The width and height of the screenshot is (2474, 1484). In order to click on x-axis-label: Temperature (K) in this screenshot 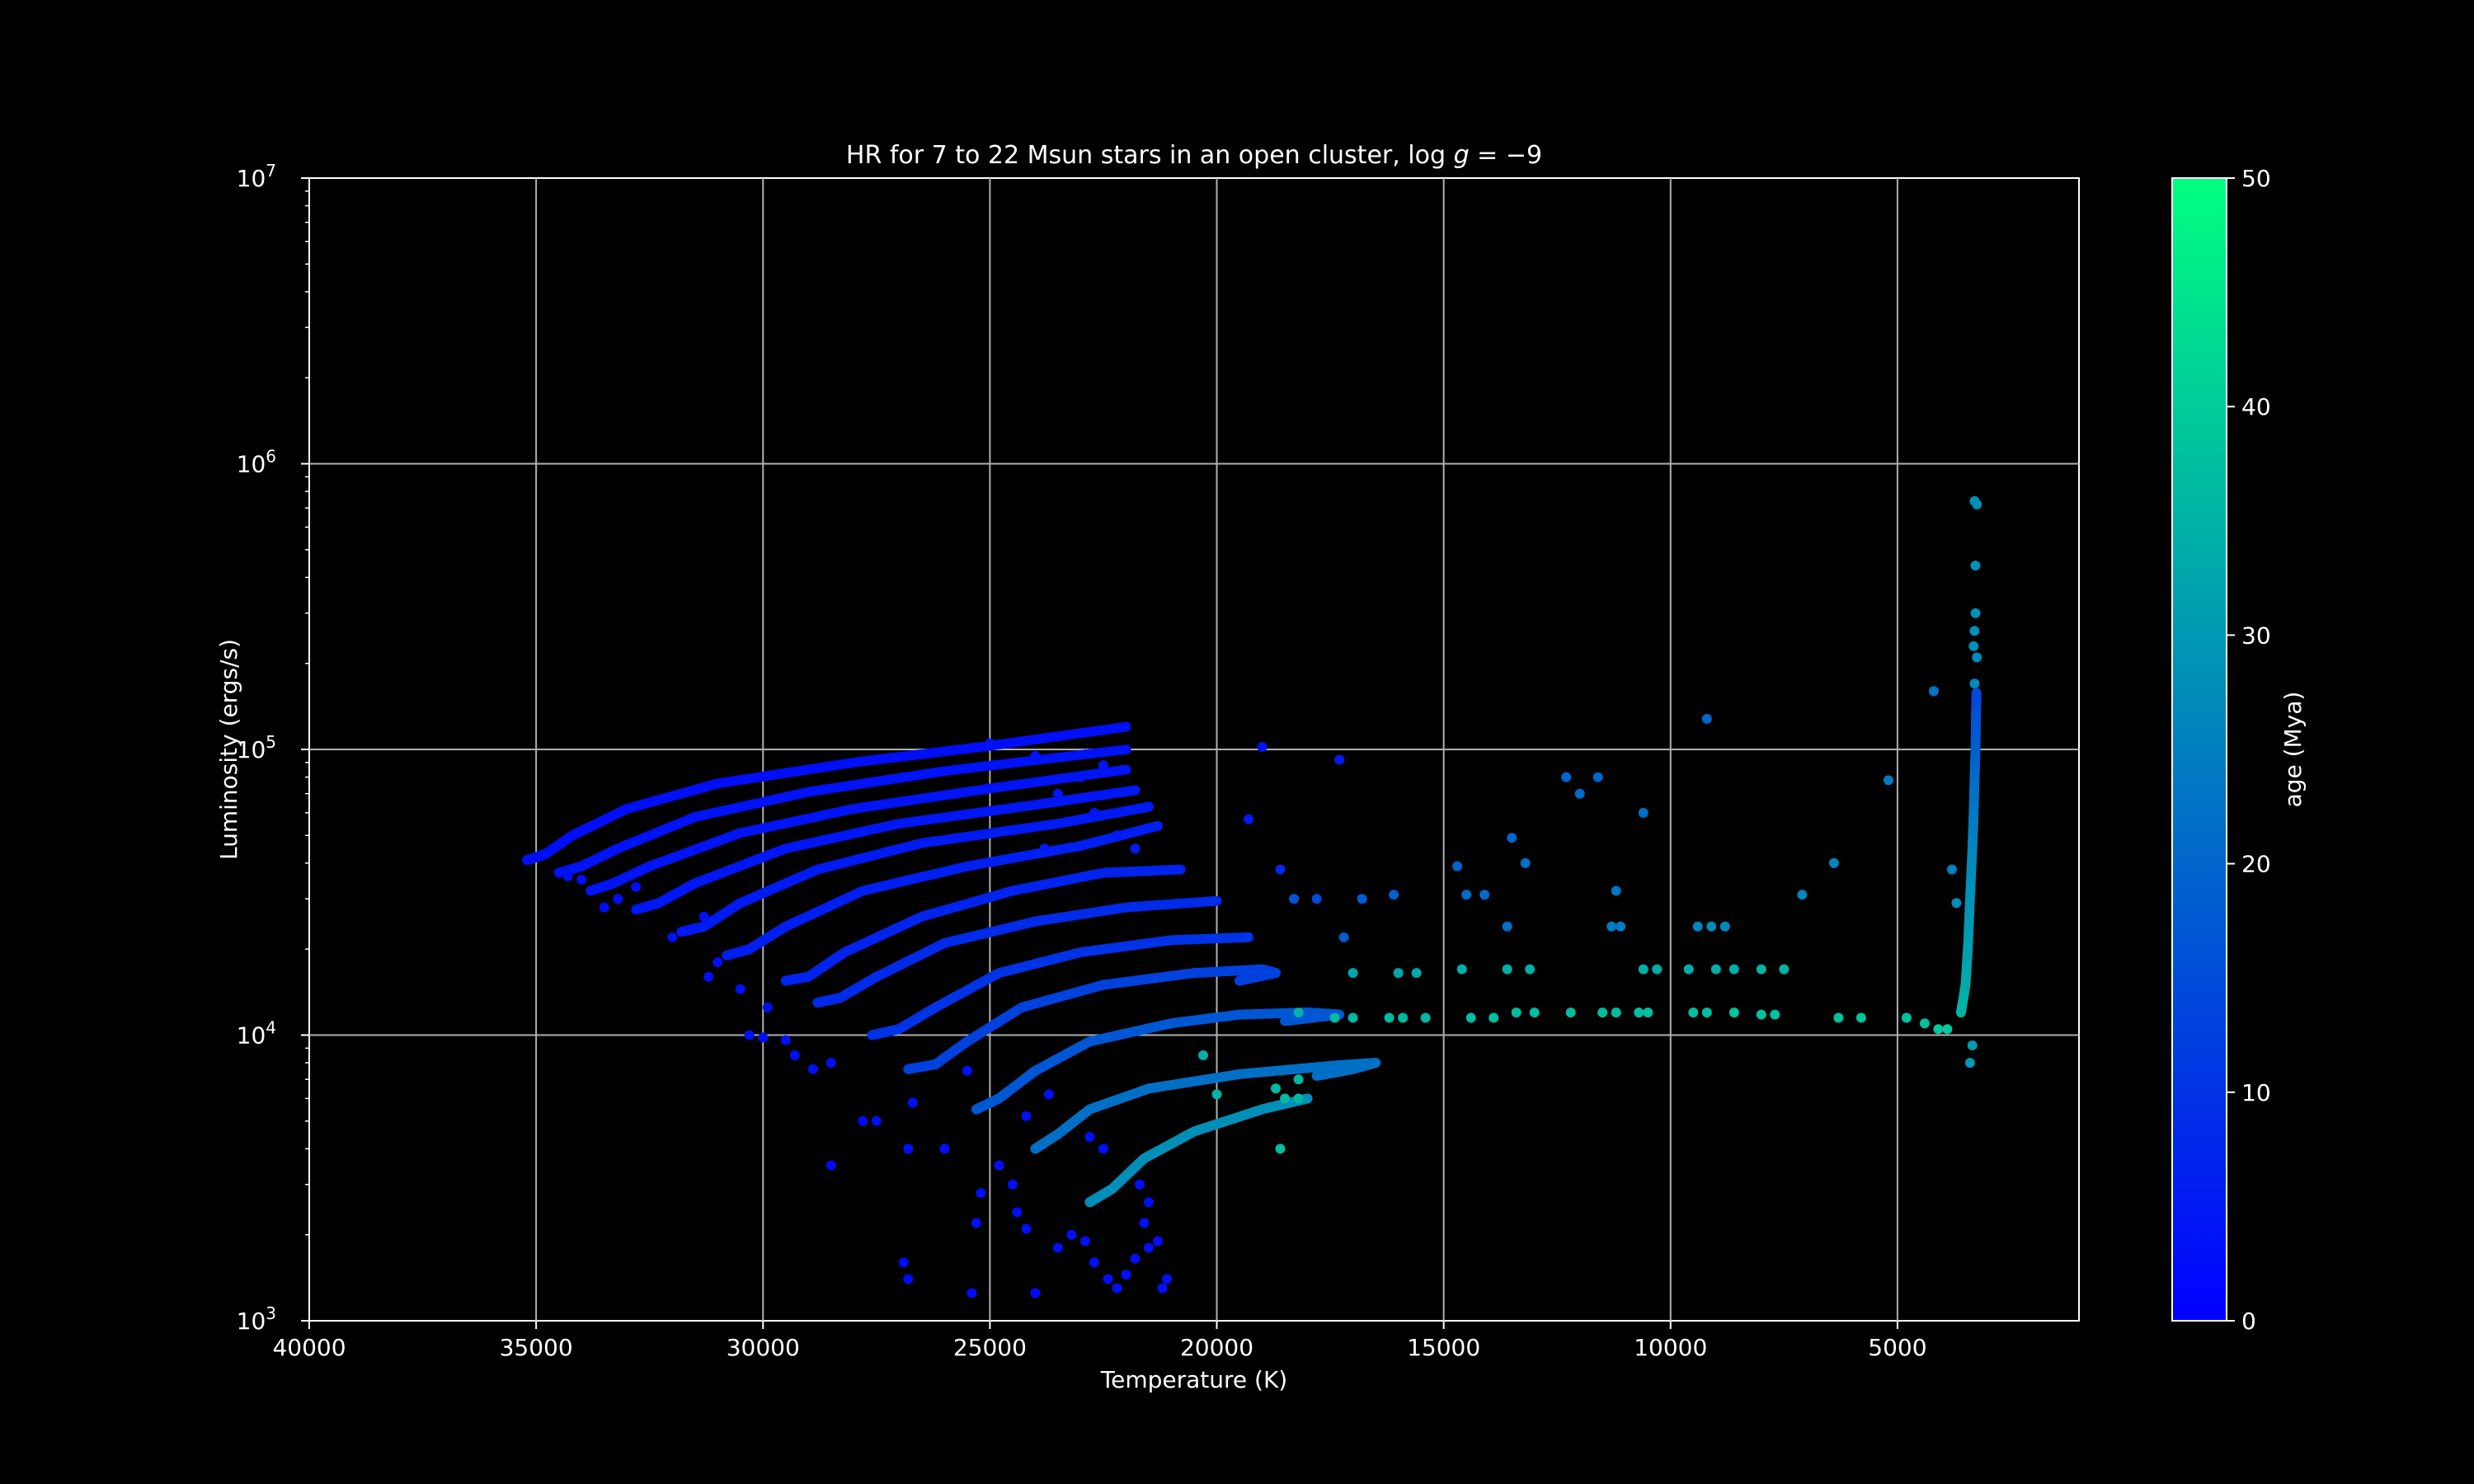, I will do `click(1193, 1379)`.